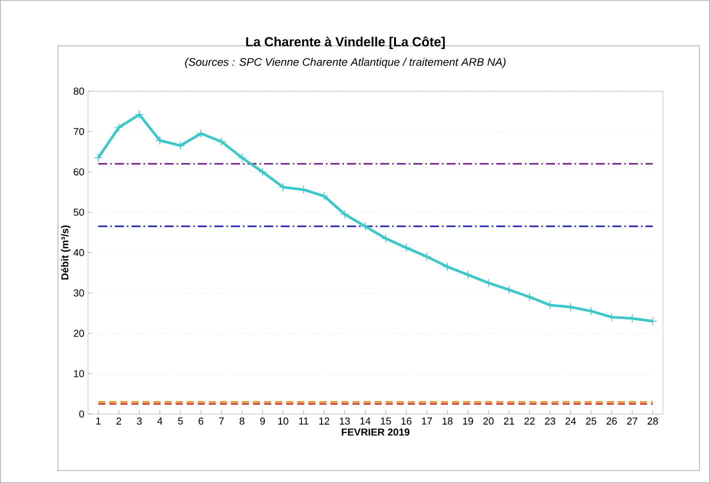 The width and height of the screenshot is (710, 483). I want to click on x-tick-label: 24, so click(571, 421).